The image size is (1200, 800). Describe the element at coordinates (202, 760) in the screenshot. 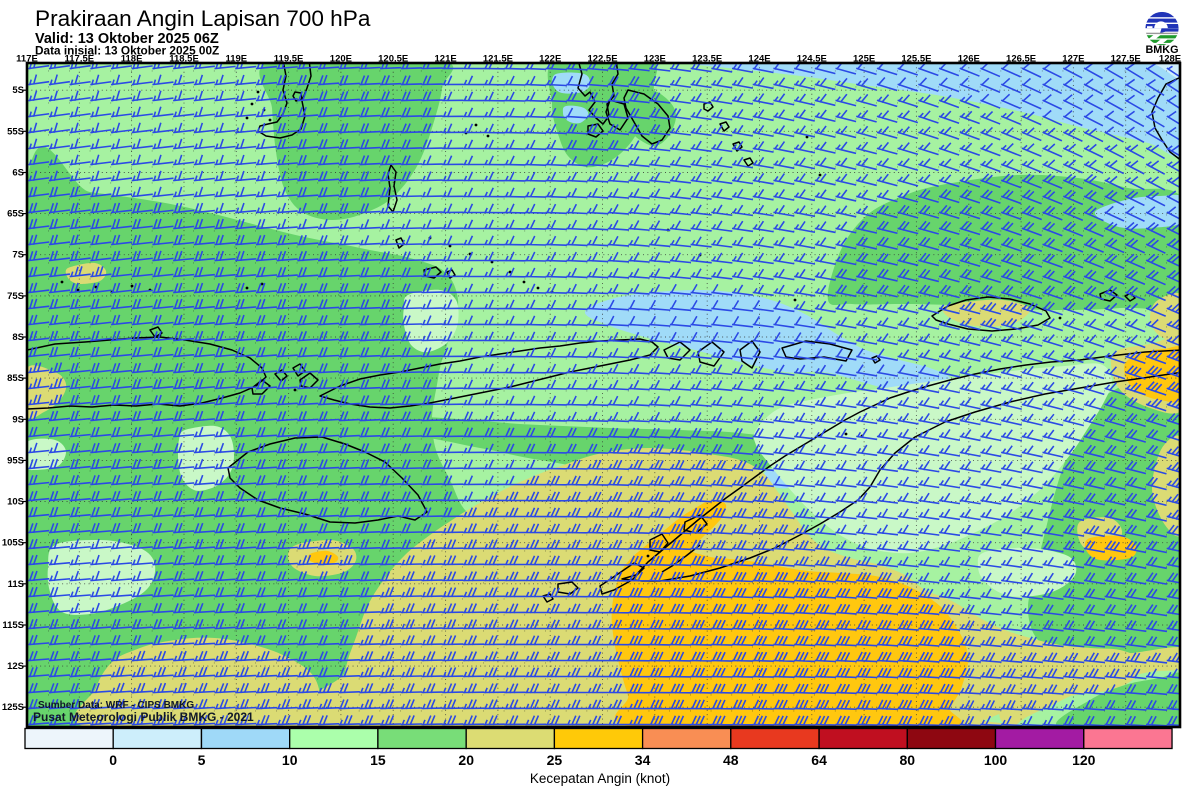

I see `svg-text: 5` at that location.